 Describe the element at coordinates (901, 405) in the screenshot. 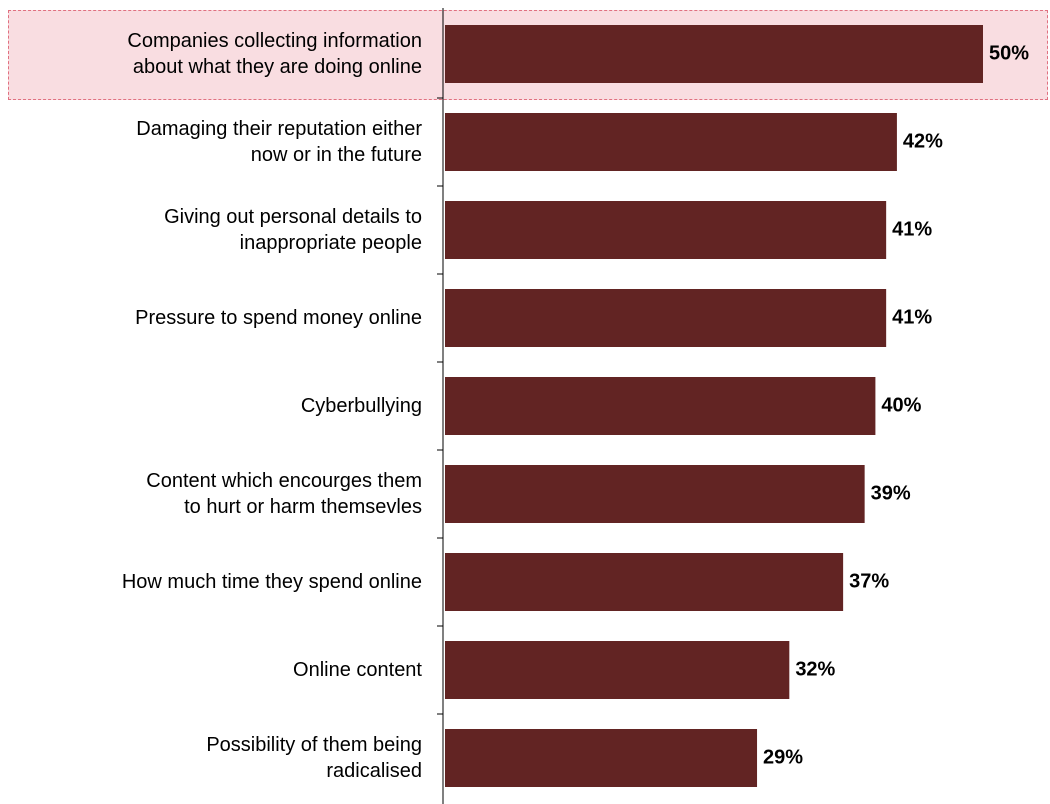

I see `value-label: 40%` at that location.